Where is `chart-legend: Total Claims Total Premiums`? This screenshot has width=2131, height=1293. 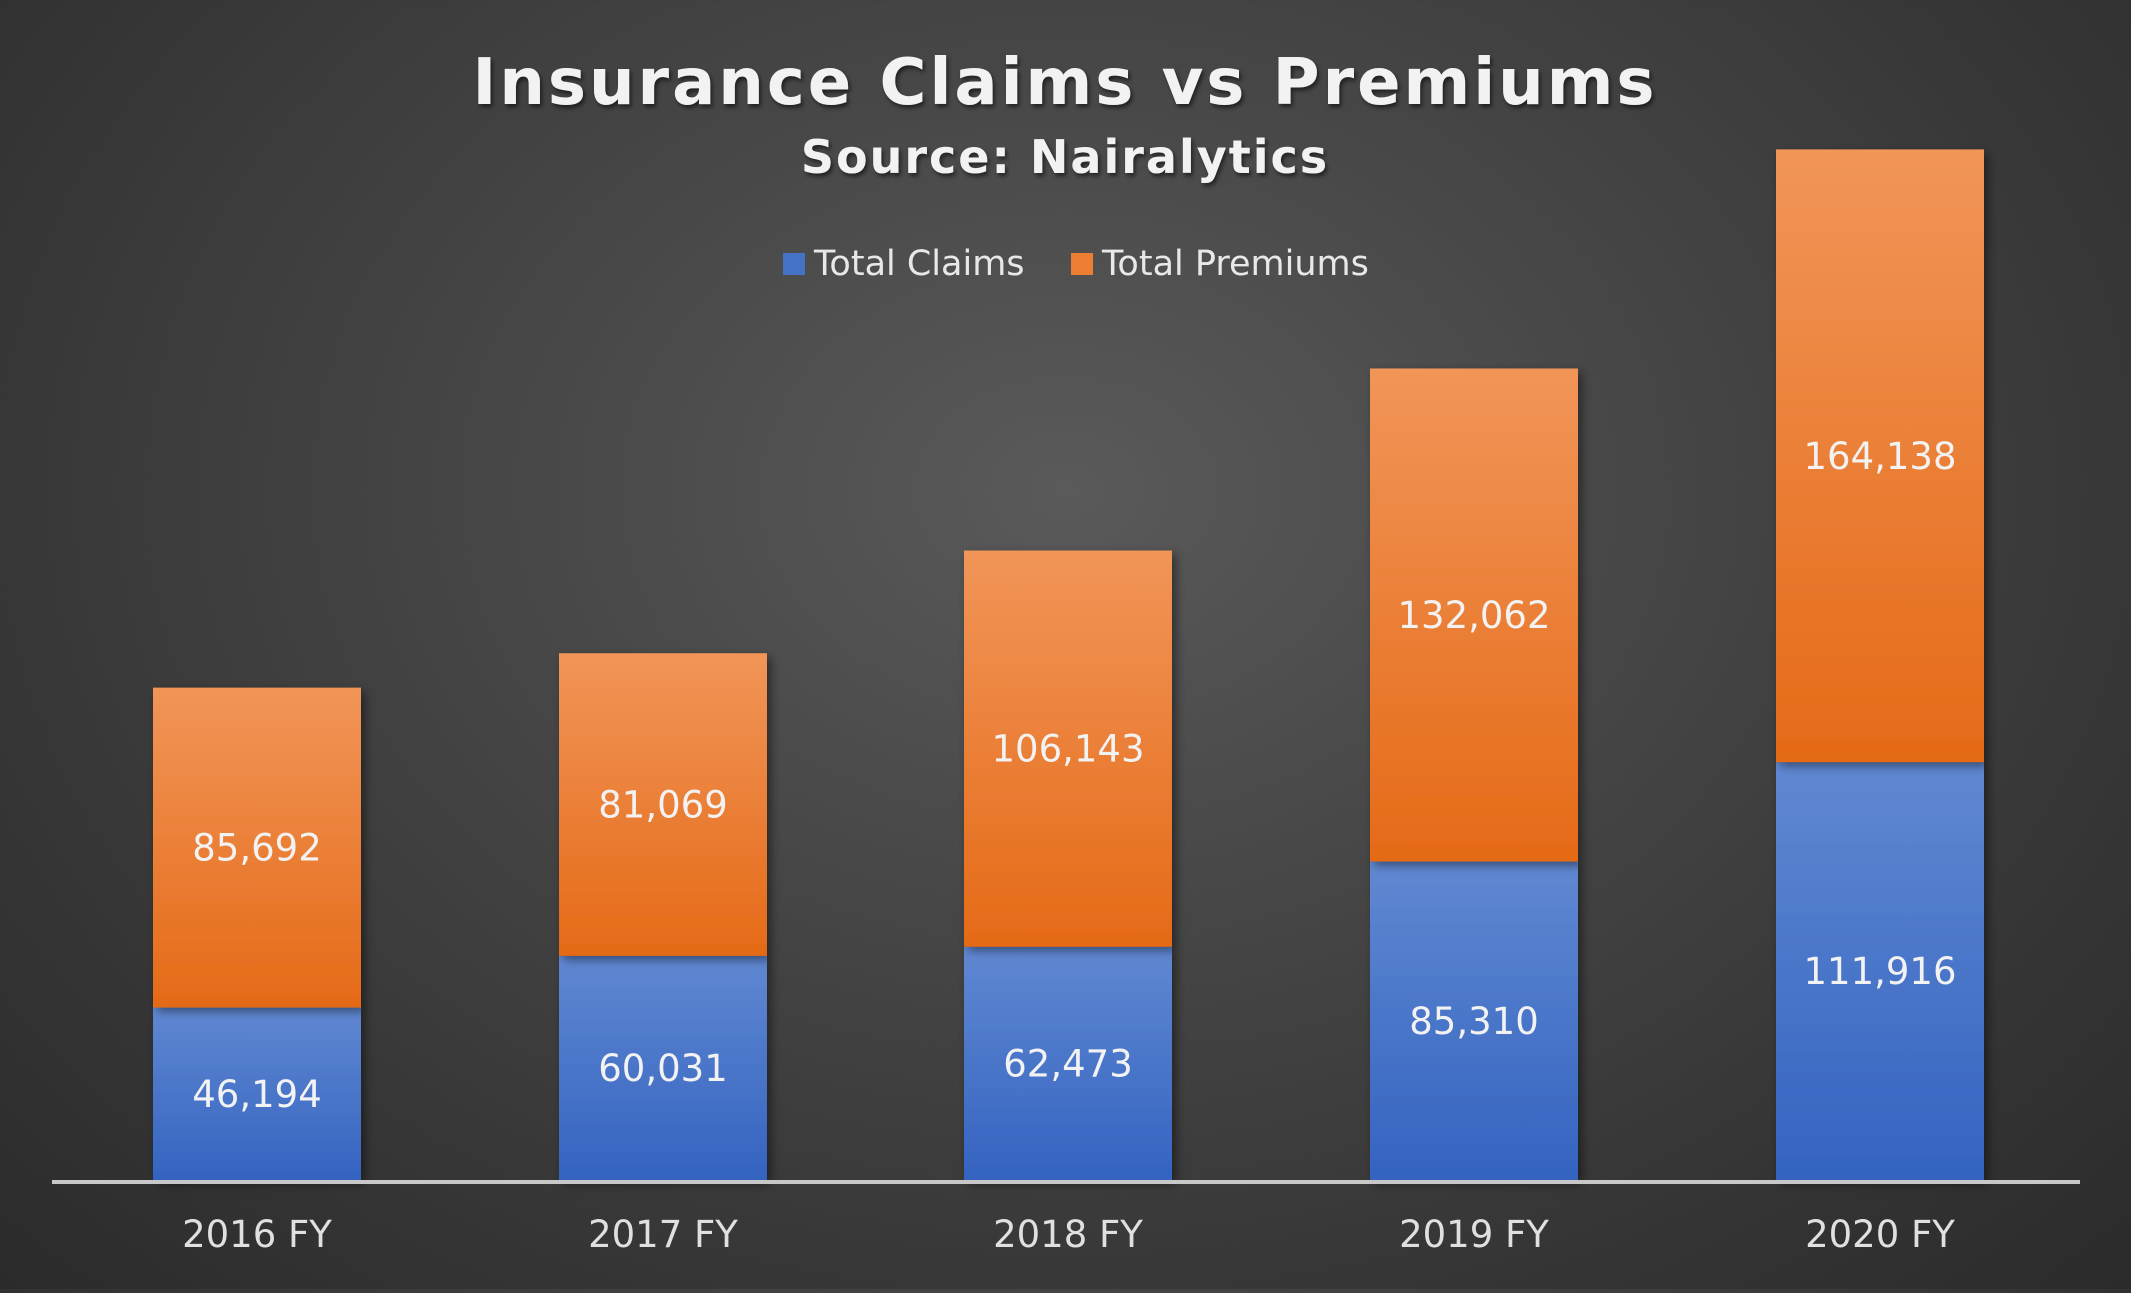
chart-legend: Total Claims Total Premiums is located at coordinates (1076, 264).